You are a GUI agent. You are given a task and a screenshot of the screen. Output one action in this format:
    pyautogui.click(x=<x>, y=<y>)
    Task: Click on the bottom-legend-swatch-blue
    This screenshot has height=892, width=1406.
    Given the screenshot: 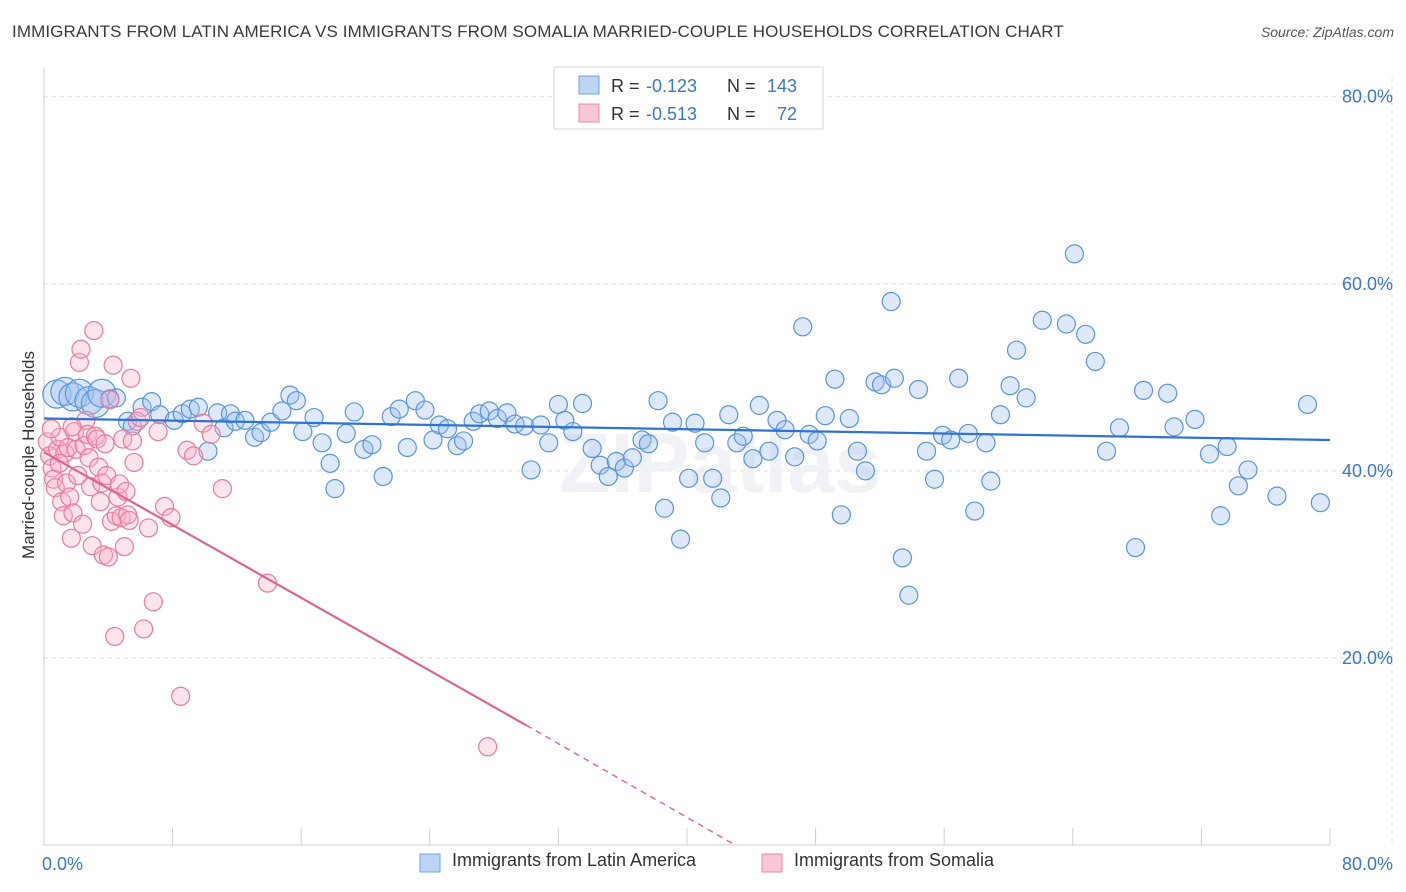 What is the action you would take?
    pyautogui.click(x=430, y=863)
    